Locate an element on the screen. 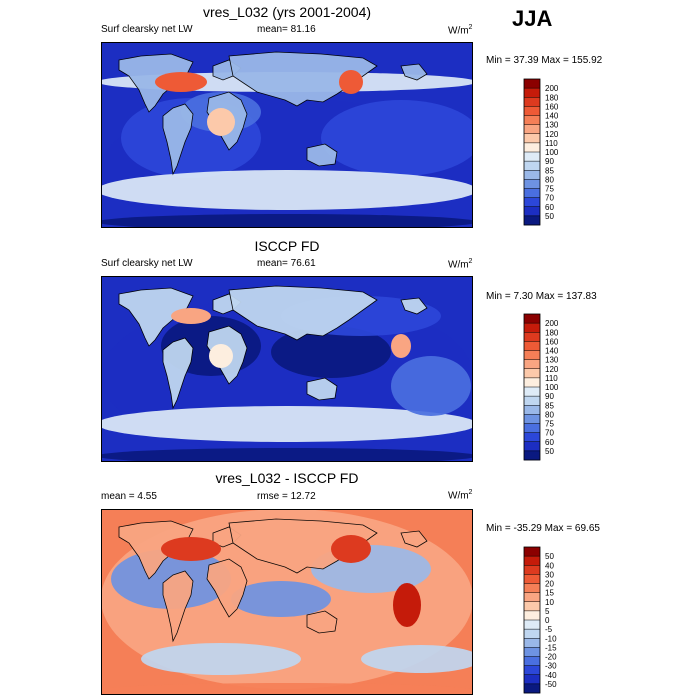 The height and width of the screenshot is (700, 700). panel1-map-svg is located at coordinates (287, 135).